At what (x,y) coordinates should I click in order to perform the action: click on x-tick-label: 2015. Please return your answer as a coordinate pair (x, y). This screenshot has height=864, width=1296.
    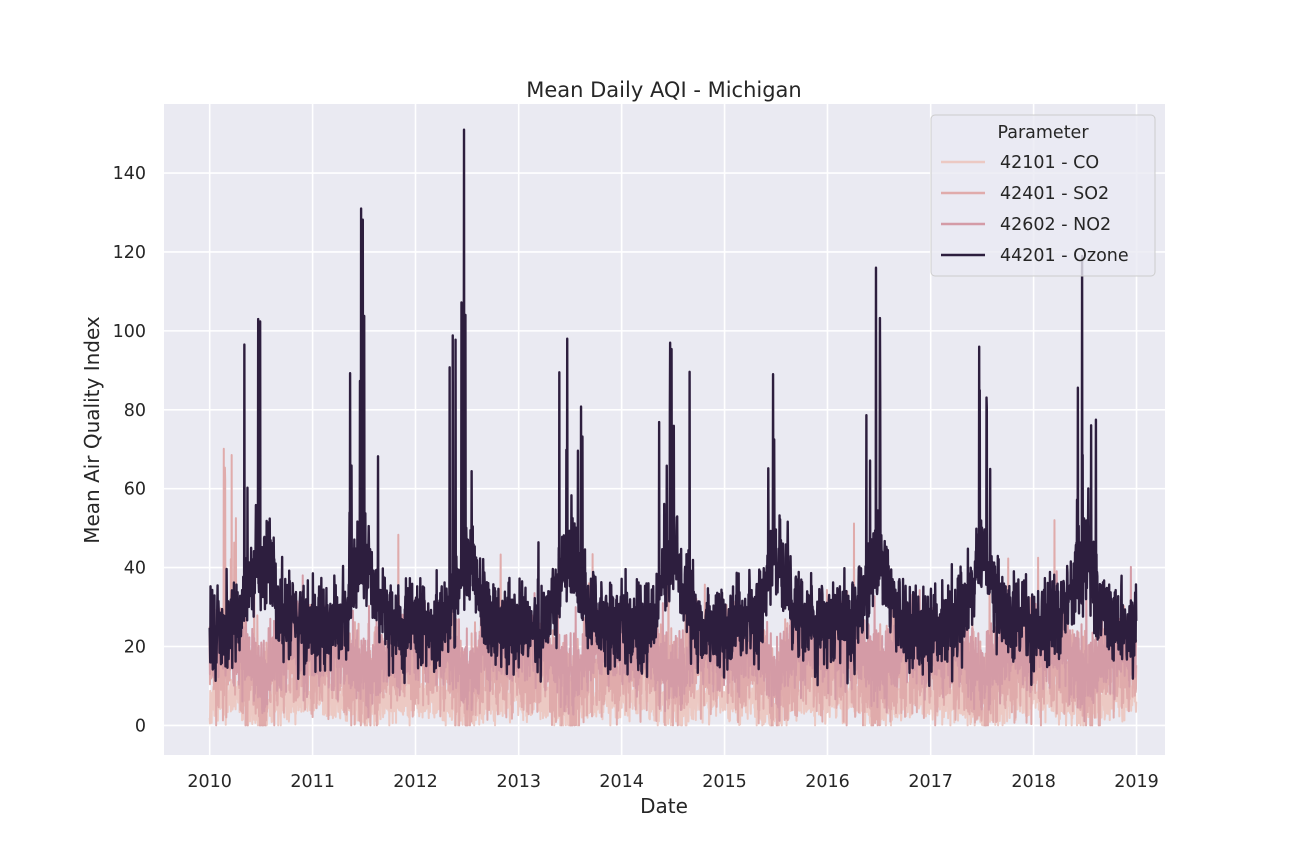
    Looking at the image, I should click on (724, 782).